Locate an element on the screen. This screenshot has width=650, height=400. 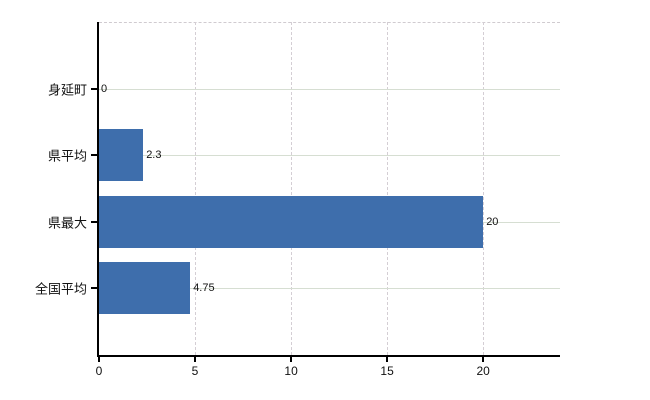
category-label: 県平均 is located at coordinates (67, 156).